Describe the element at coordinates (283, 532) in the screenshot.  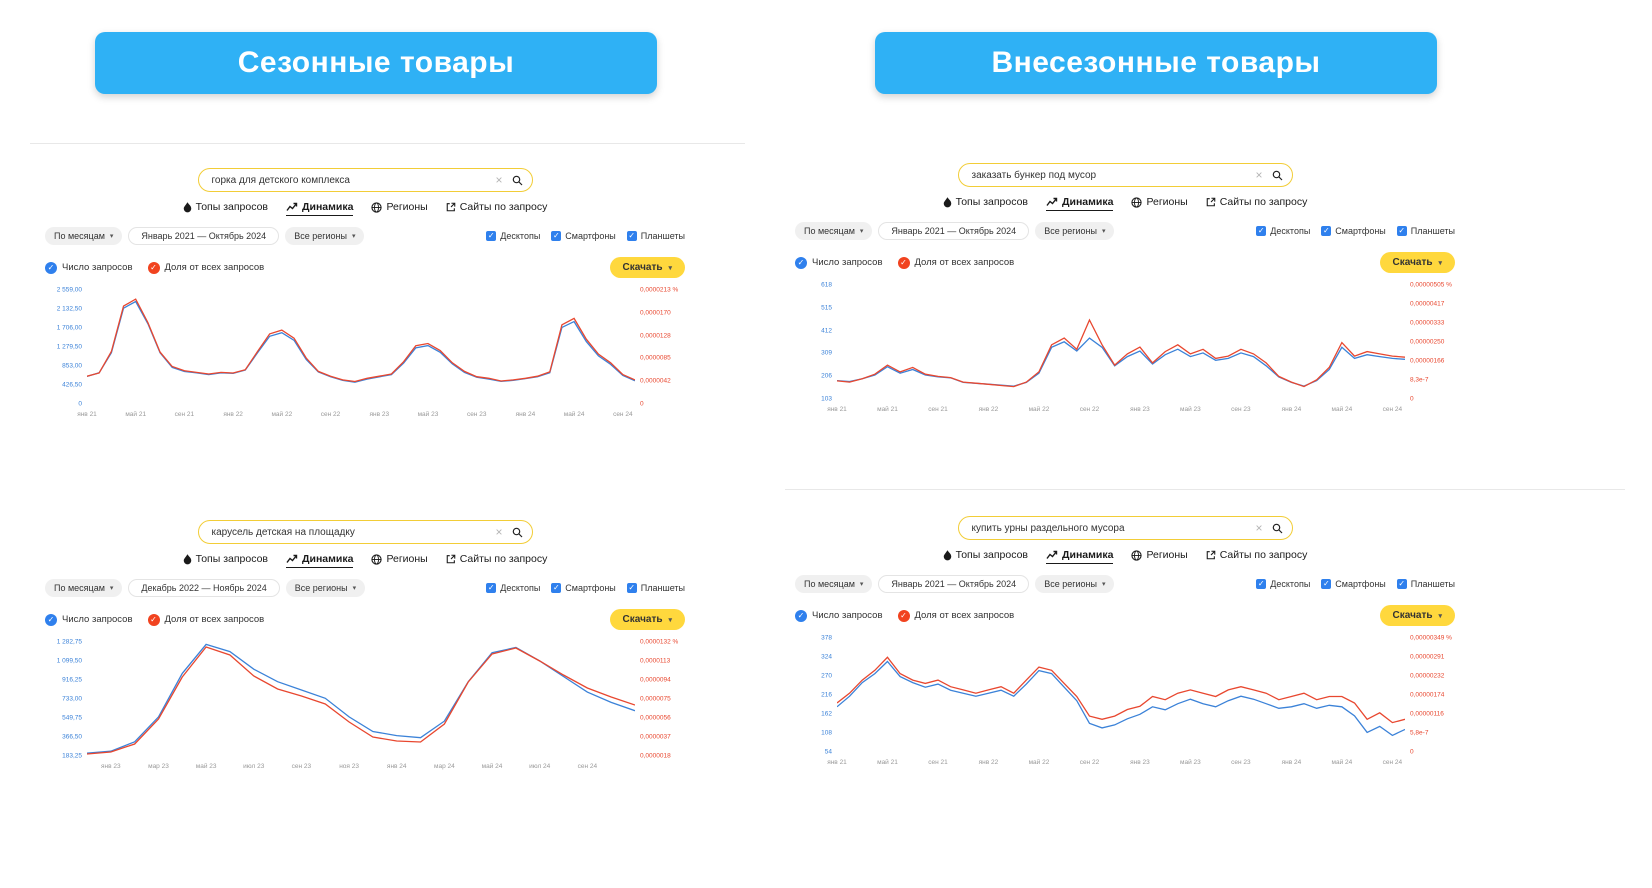
I see `search-query-text: карусель детская на площадку` at that location.